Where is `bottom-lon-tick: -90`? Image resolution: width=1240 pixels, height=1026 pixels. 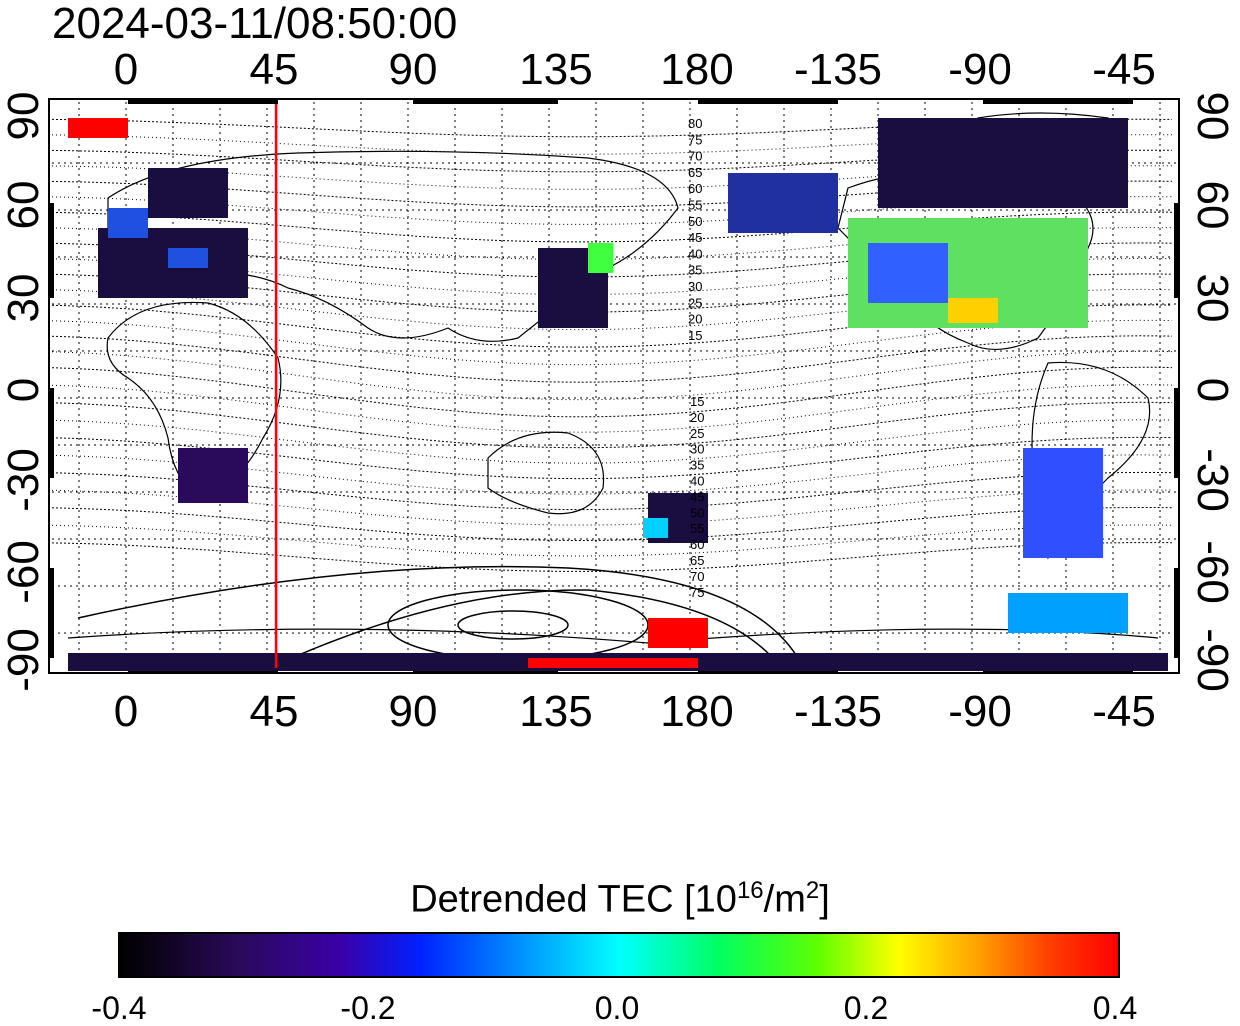
bottom-lon-tick: -90 is located at coordinates (980, 711).